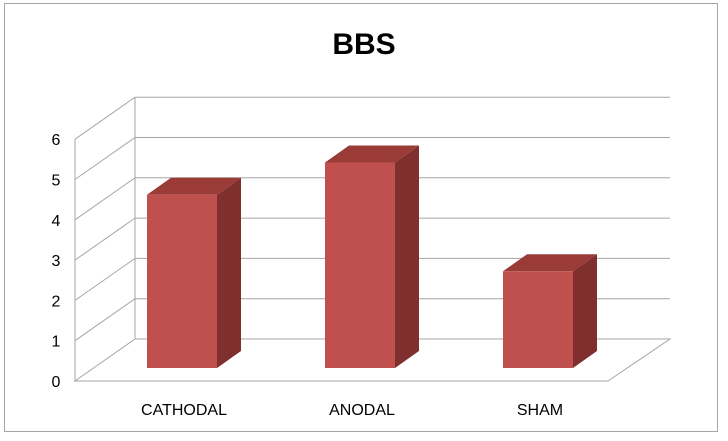  Describe the element at coordinates (56, 301) in the screenshot. I see `y-tick-label: 2` at that location.